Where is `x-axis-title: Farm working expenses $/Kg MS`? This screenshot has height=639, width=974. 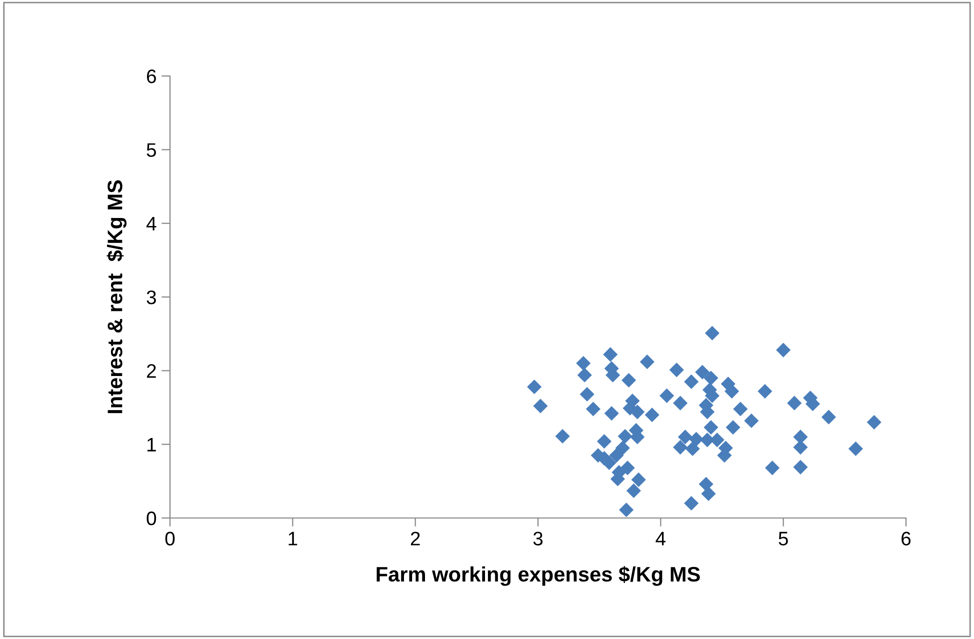
x-axis-title: Farm working expenses $/Kg MS is located at coordinates (538, 576).